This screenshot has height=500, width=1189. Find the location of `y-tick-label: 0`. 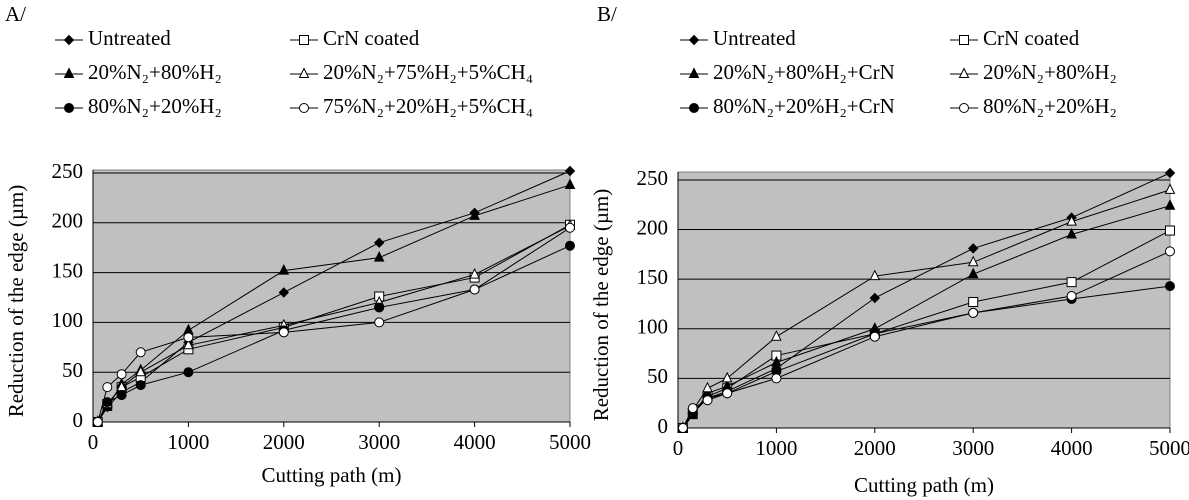

y-tick-label: 0 is located at coordinates (663, 426).